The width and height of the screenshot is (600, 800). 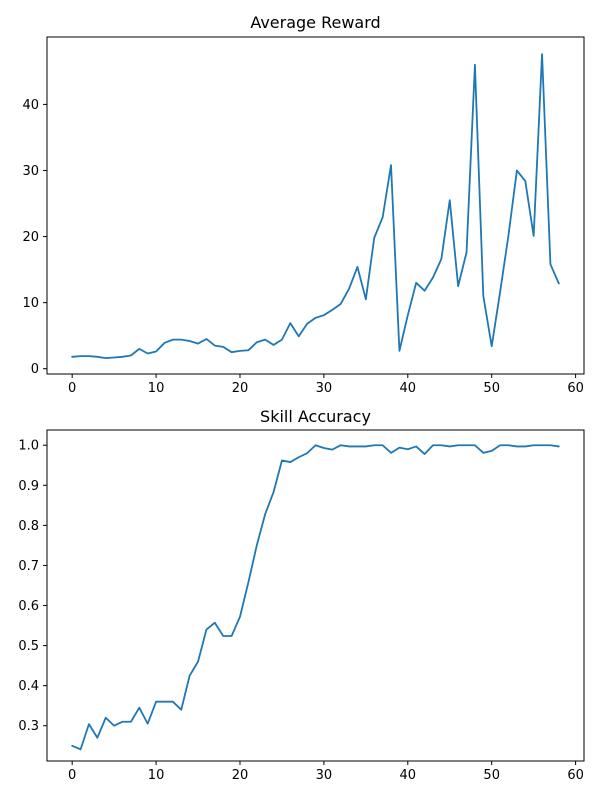 I want to click on chart-title: Skill Accuracy, so click(x=315, y=416).